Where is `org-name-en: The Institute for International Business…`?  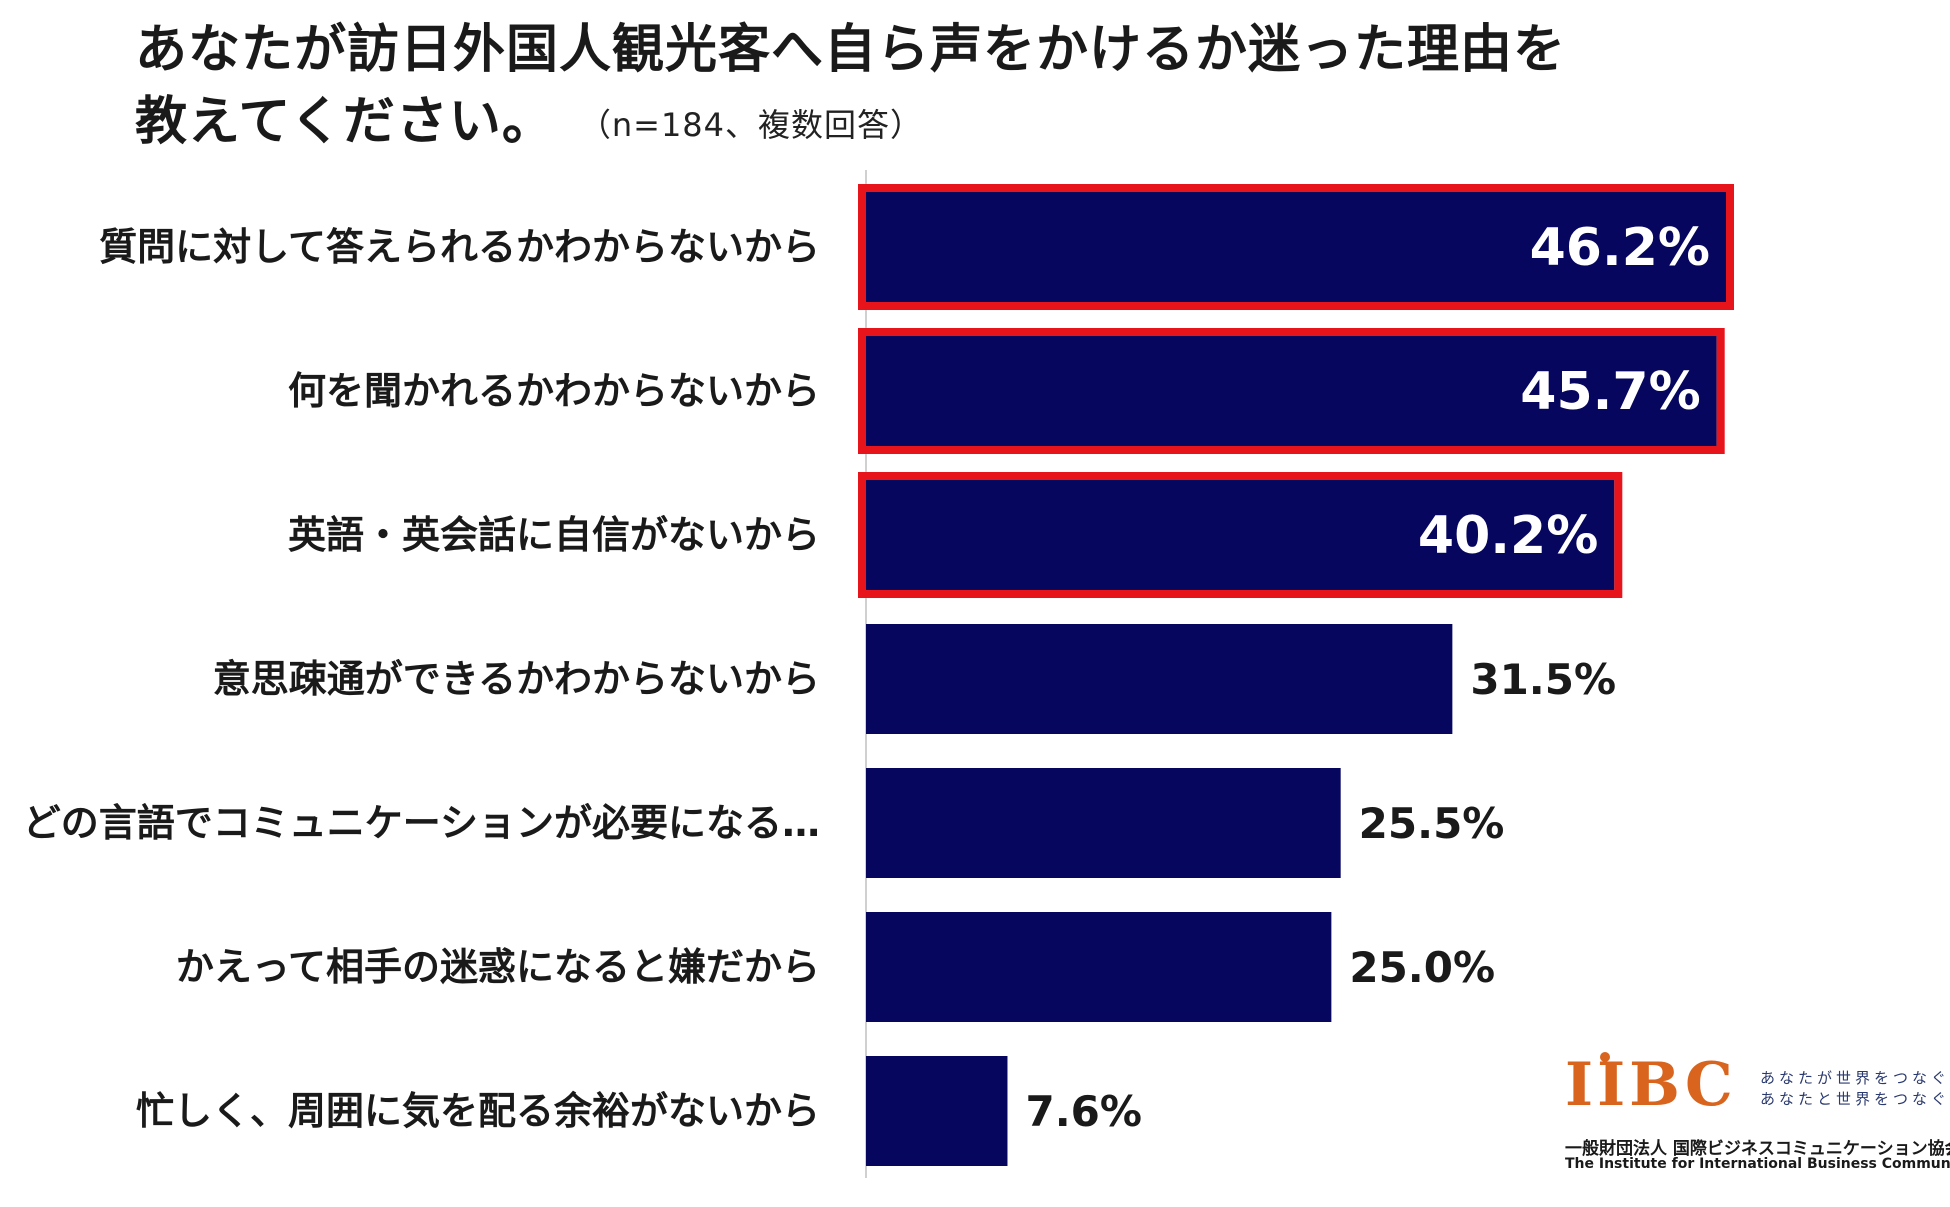
org-name-en: The Institute for International Business… is located at coordinates (1757, 1164).